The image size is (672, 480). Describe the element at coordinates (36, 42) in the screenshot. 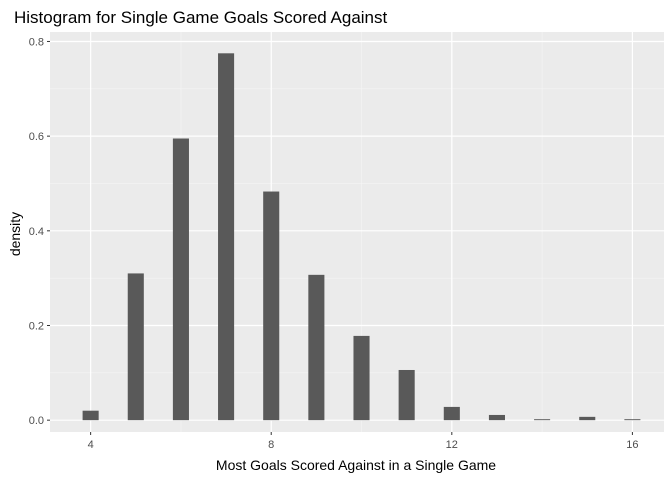

I see `y-tick-label: 0.8` at that location.